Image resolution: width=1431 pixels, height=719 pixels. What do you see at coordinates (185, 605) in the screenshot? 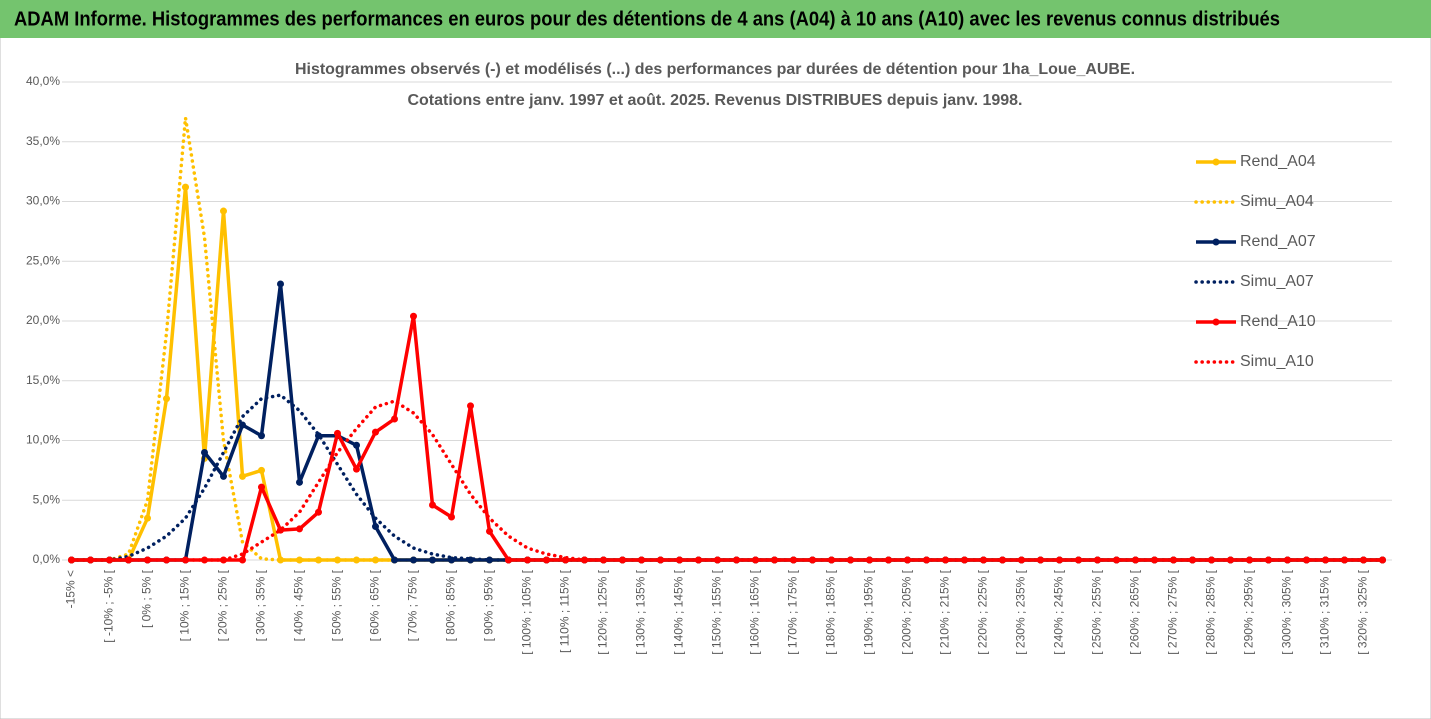
I see `x-tick-label: [ 10% ; 15% [` at bounding box center [185, 605].